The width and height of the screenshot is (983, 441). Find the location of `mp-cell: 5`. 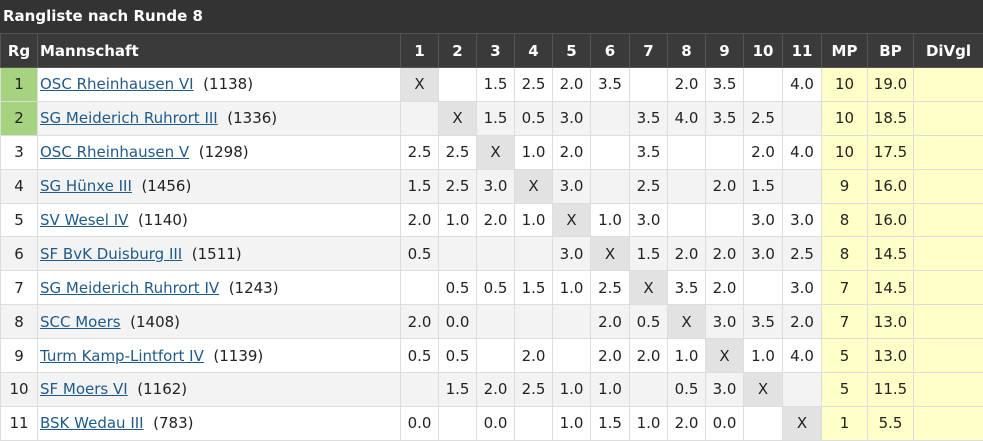

mp-cell: 5 is located at coordinates (845, 390).